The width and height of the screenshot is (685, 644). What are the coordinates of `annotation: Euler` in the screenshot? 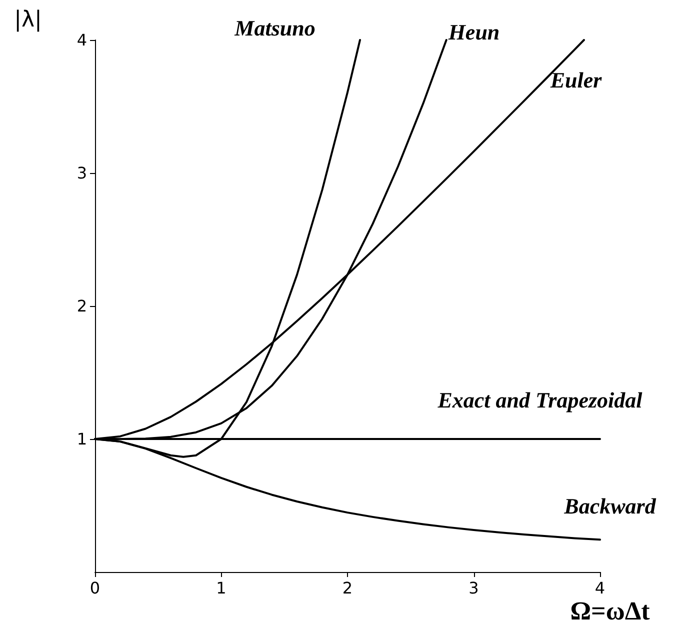 It's located at (575, 80).